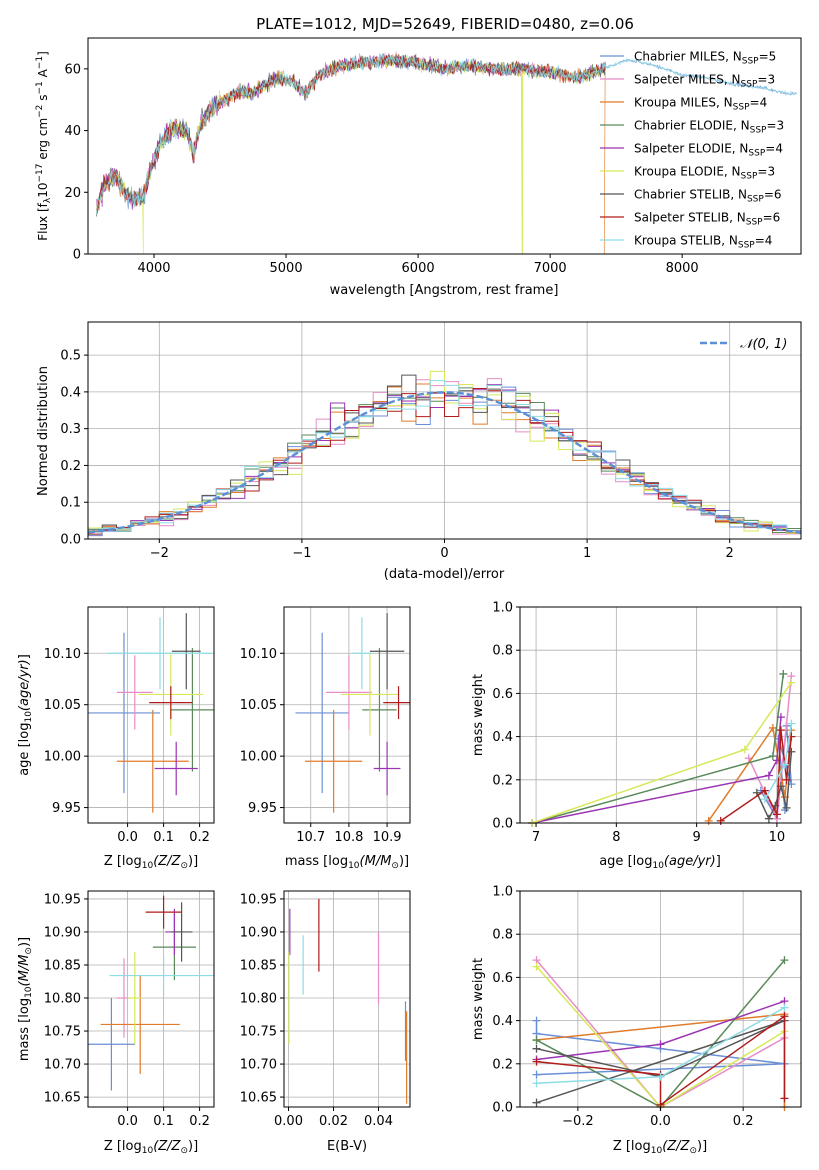  I want to click on spectrum-ytick-label: 60, so click(72, 69).